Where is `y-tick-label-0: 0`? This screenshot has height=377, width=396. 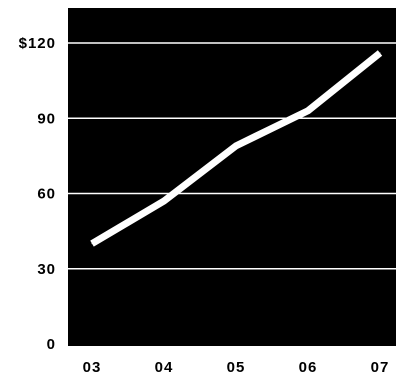
y-tick-label-0: 0 is located at coordinates (51, 344).